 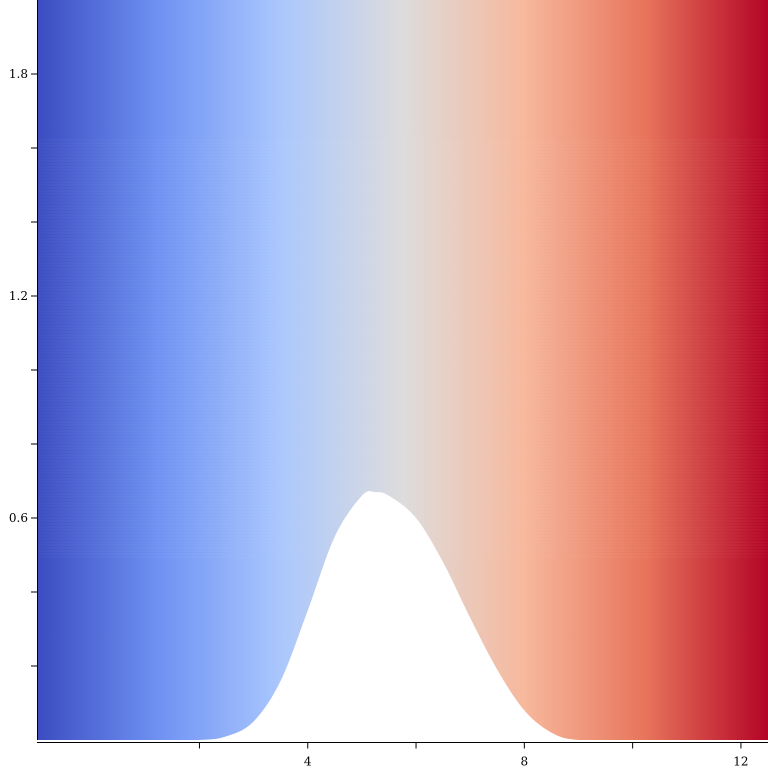 I want to click on x-axis-ticks: 4 8 12, so click(x=473, y=755).